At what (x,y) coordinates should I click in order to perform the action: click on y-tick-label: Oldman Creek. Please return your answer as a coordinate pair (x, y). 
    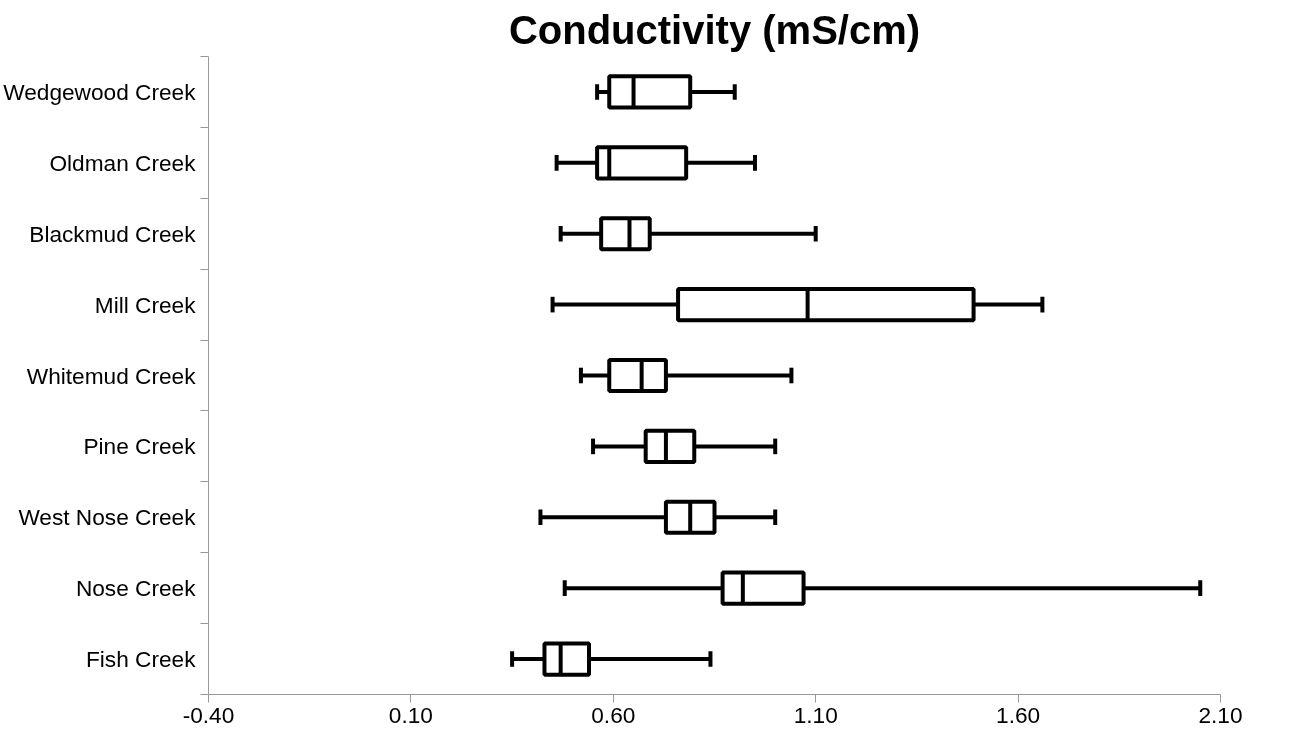
    Looking at the image, I should click on (123, 162).